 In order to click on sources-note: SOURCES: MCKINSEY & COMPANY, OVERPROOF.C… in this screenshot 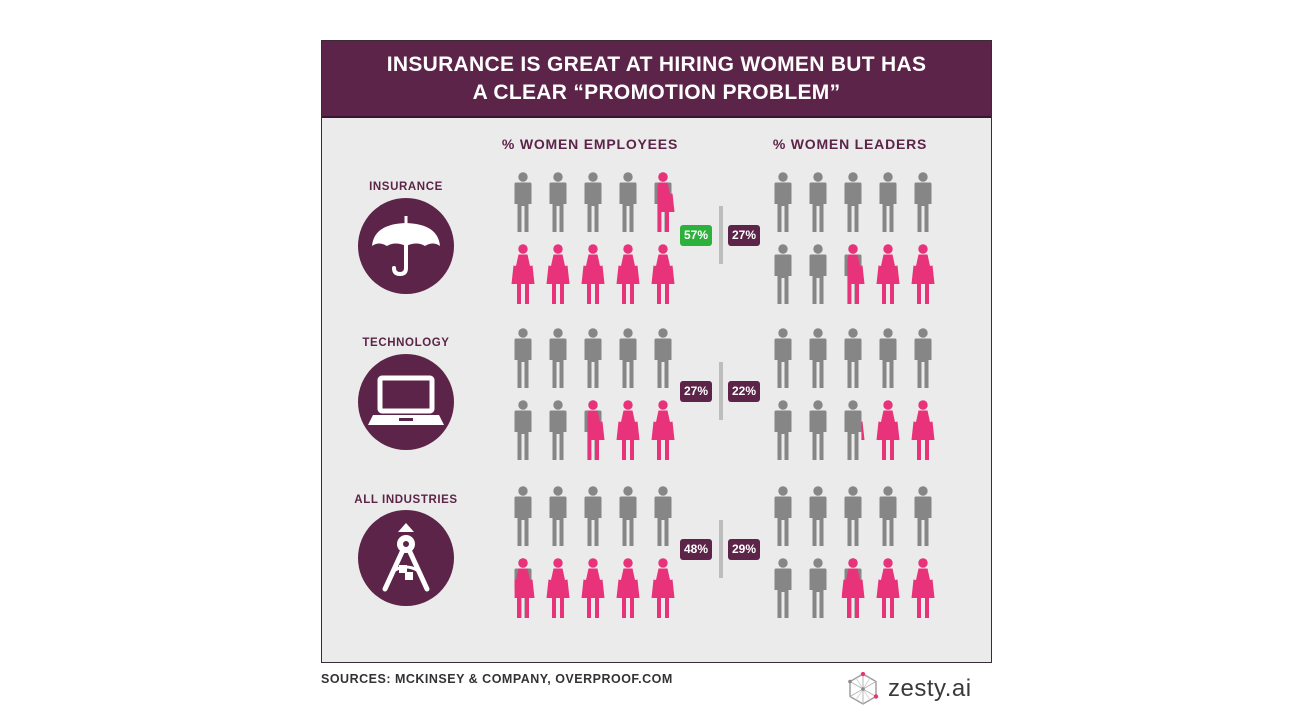, I will do `click(497, 679)`.